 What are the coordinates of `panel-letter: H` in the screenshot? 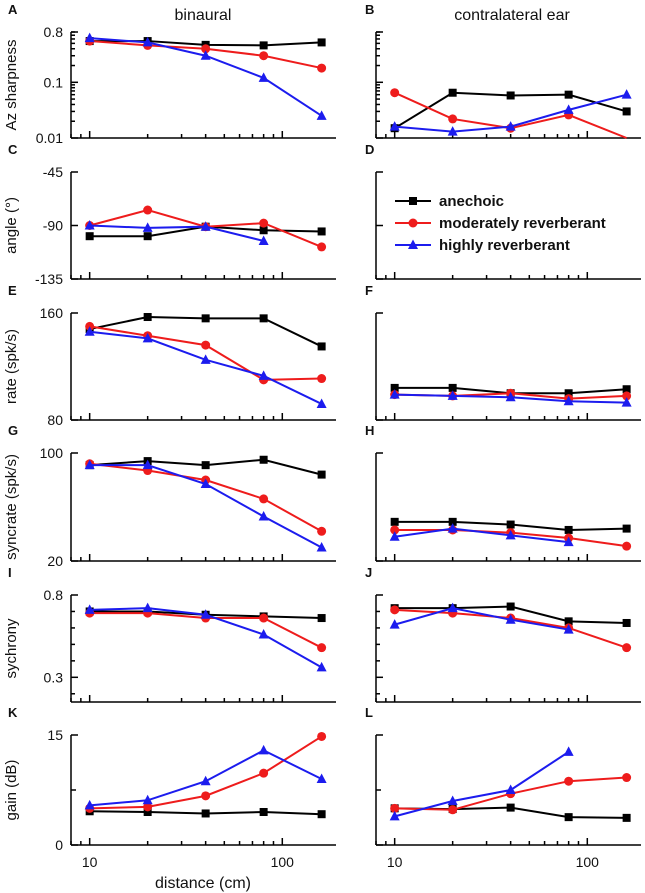 It's located at (369, 430).